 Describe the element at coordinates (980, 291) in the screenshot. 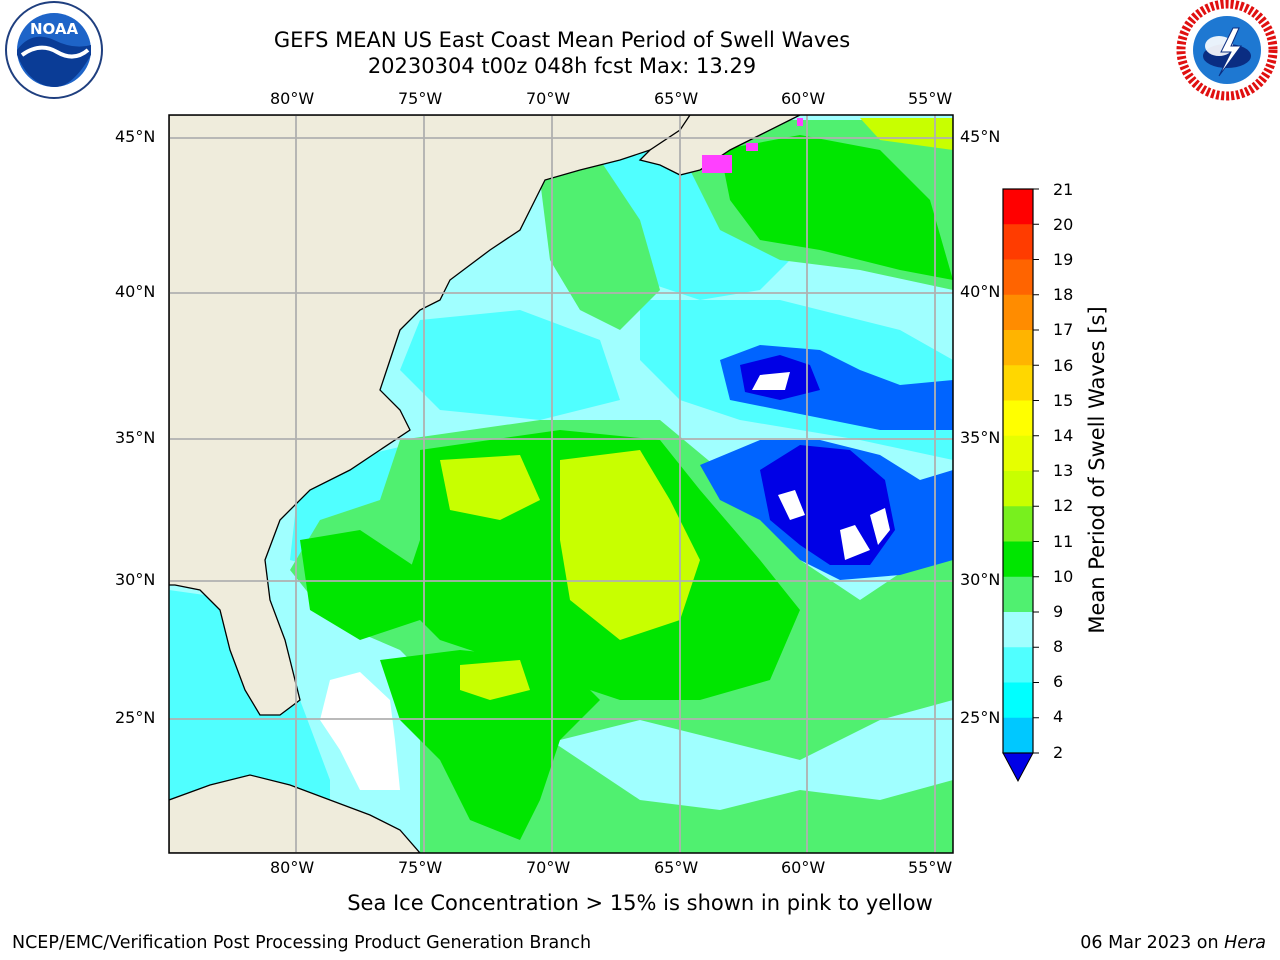

I see `lat-tick-right: 40°N` at that location.